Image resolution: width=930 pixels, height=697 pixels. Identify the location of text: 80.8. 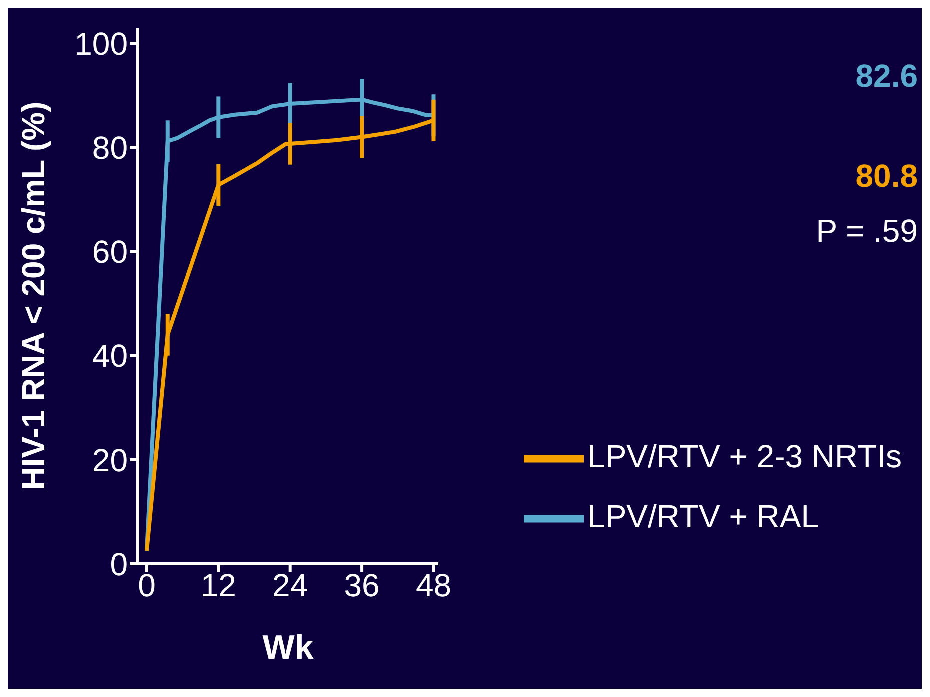
(887, 176).